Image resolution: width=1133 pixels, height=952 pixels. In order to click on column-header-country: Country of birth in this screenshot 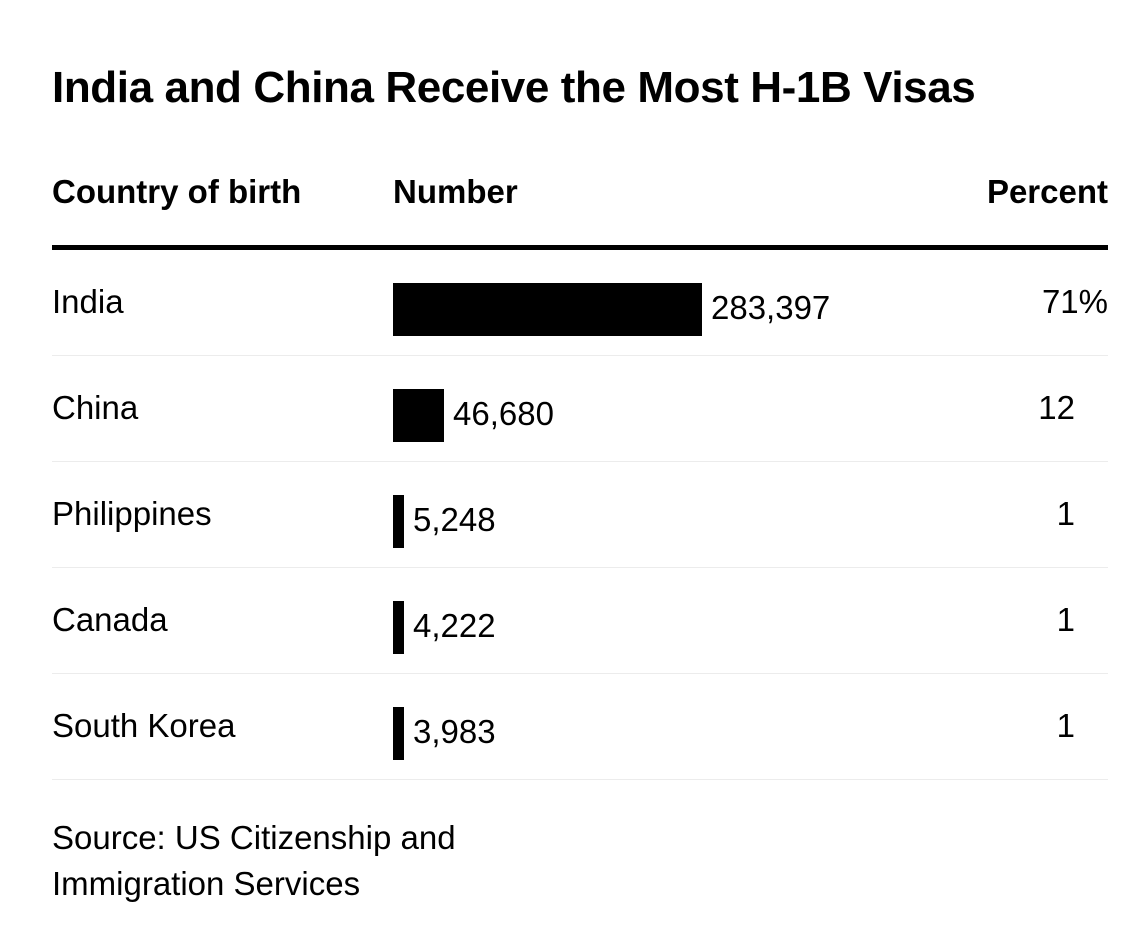, I will do `click(177, 191)`.